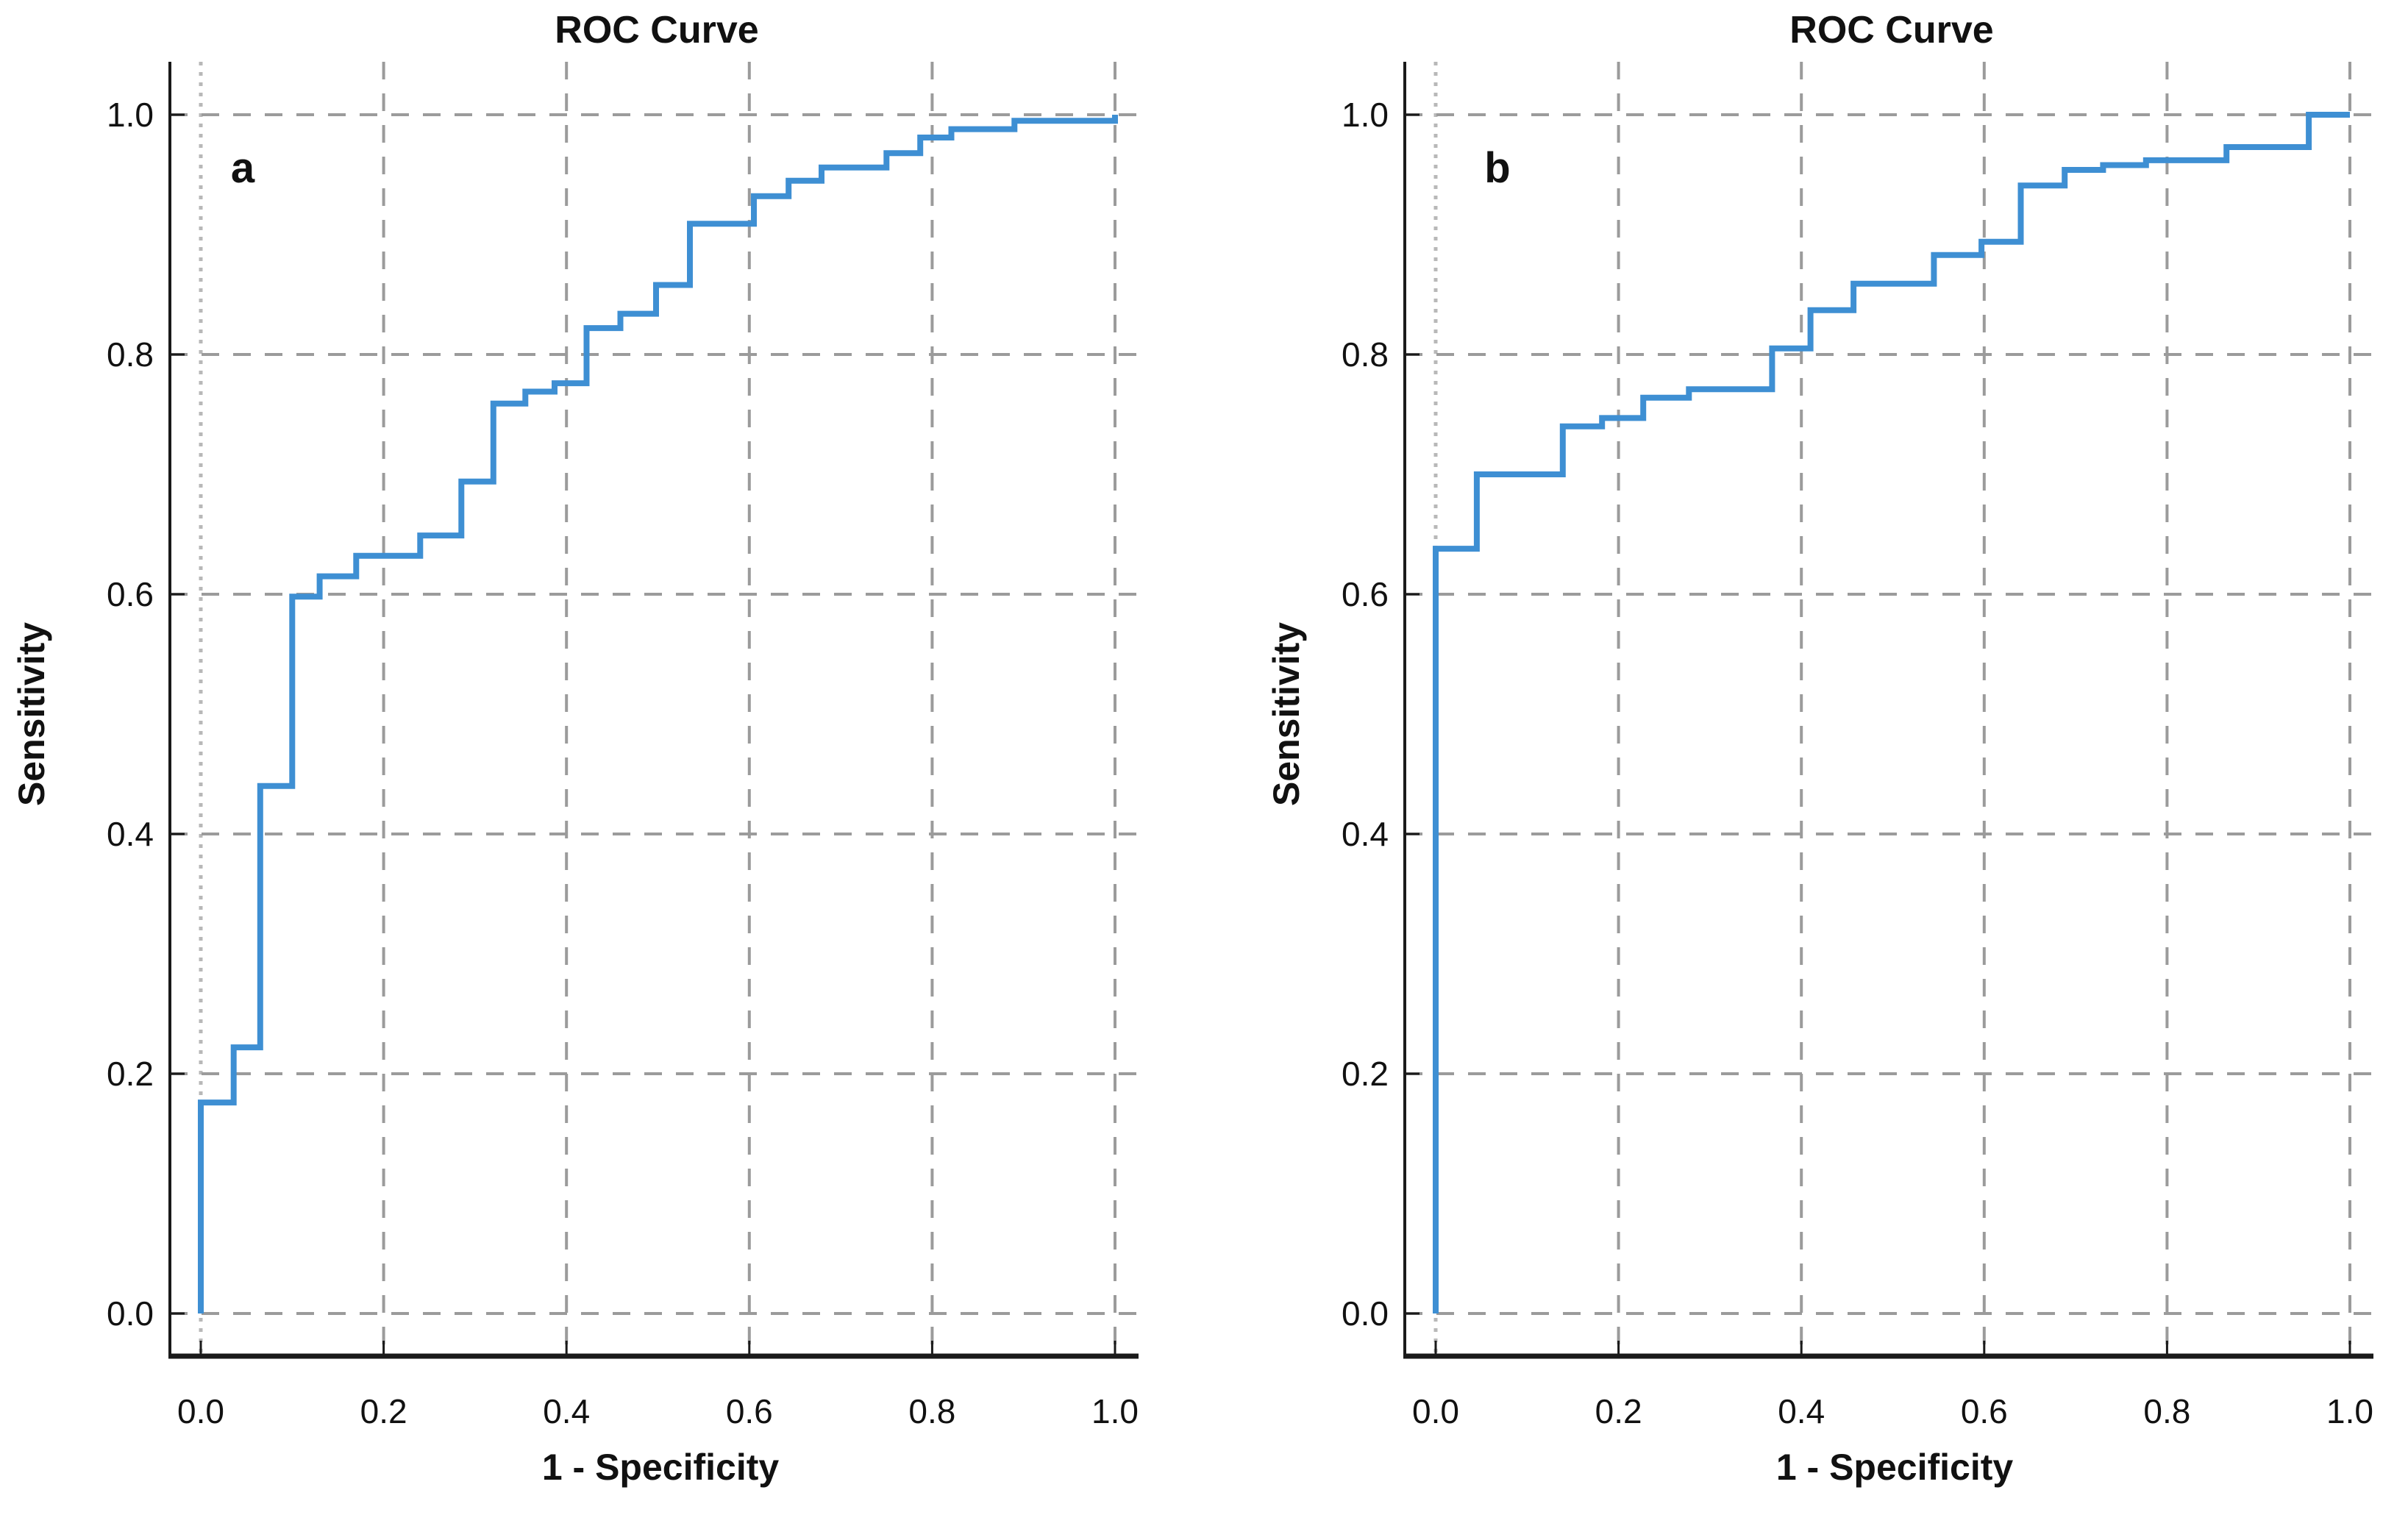  Describe the element at coordinates (31, 714) in the screenshot. I see `panel-a-ylabel: Sensitivity` at that location.